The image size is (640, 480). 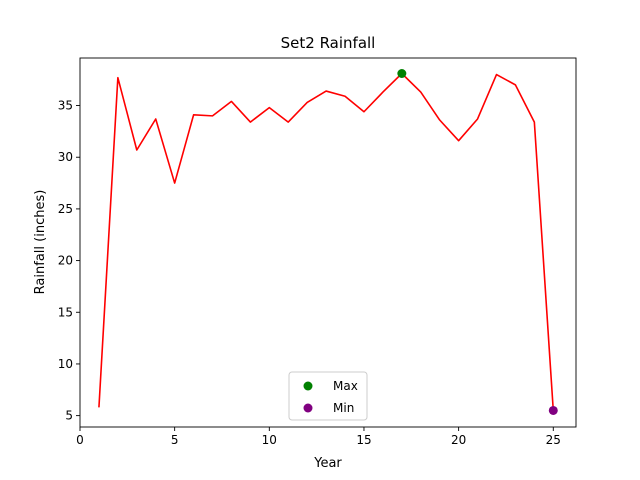 I want to click on y-tick-label-25: 25, so click(x=65, y=209).